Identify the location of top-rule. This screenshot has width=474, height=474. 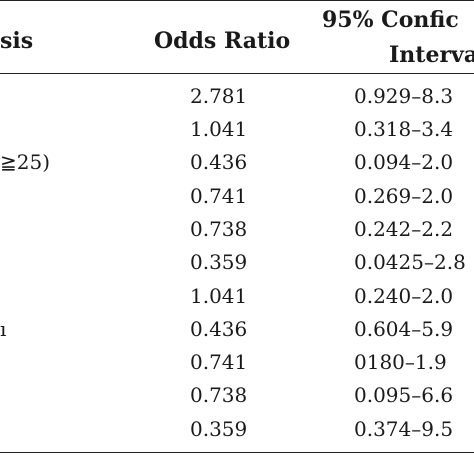
(237, 0).